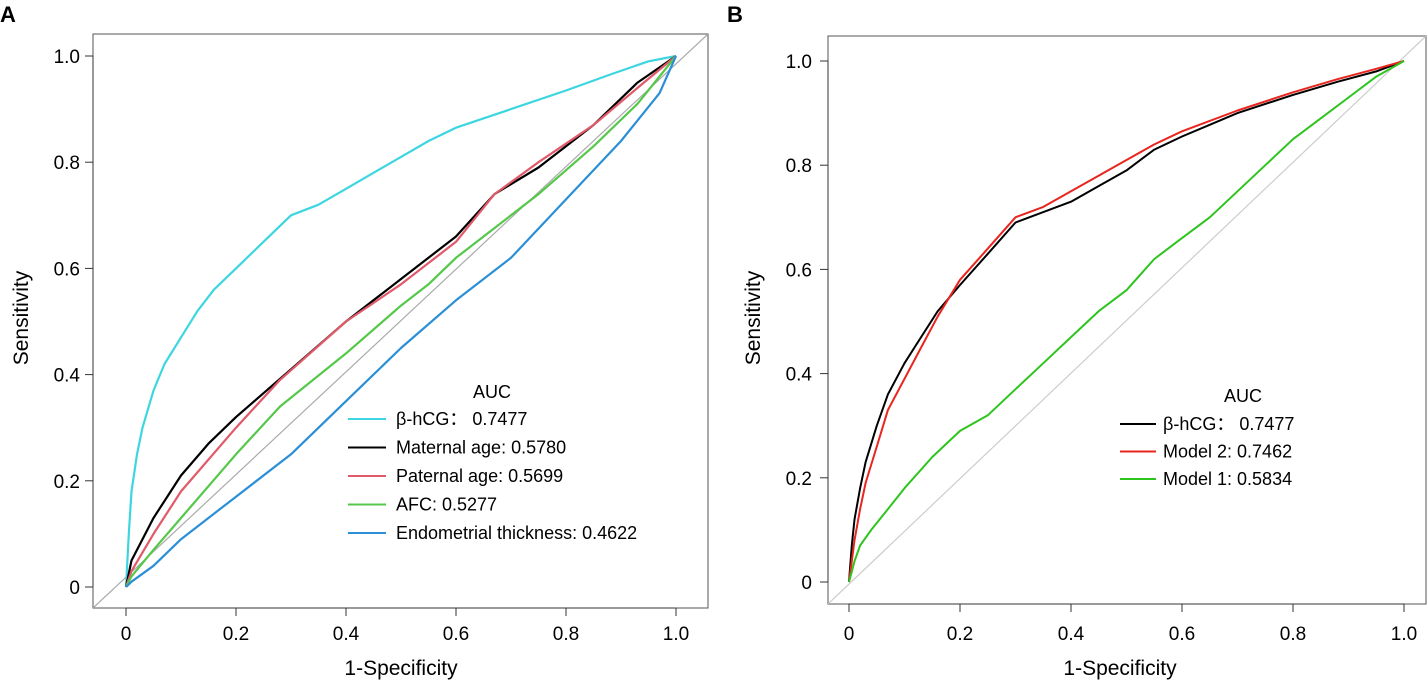 The width and height of the screenshot is (1427, 681). Describe the element at coordinates (1071, 634) in the screenshot. I see `panel-b-x-tick-label: 0.4` at that location.